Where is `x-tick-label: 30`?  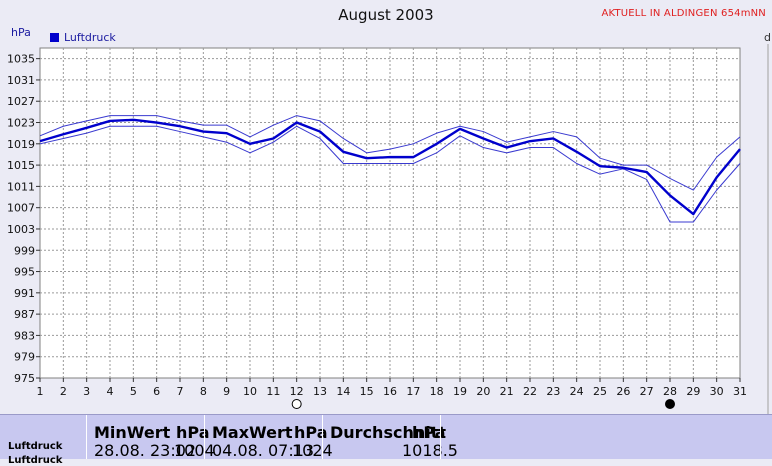
x-tick-label: 30 is located at coordinates (717, 391).